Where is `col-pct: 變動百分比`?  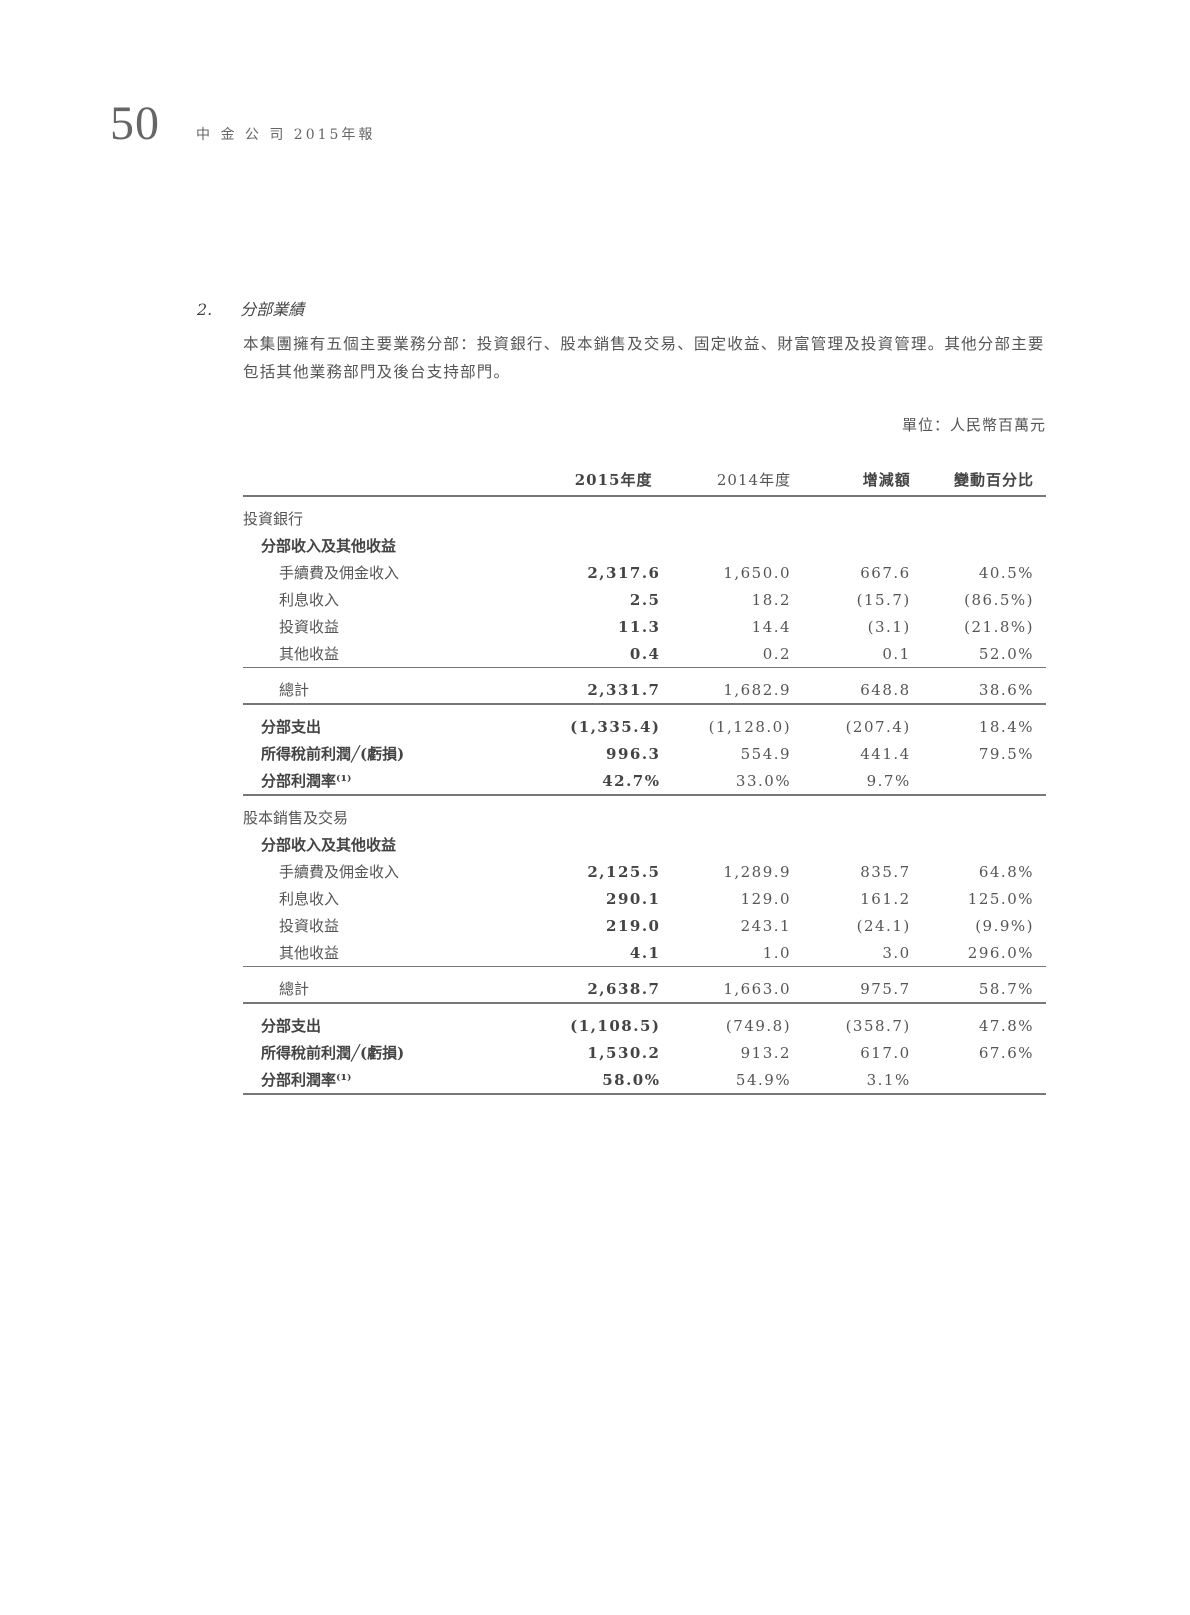 col-pct: 變動百分比 is located at coordinates (978, 480).